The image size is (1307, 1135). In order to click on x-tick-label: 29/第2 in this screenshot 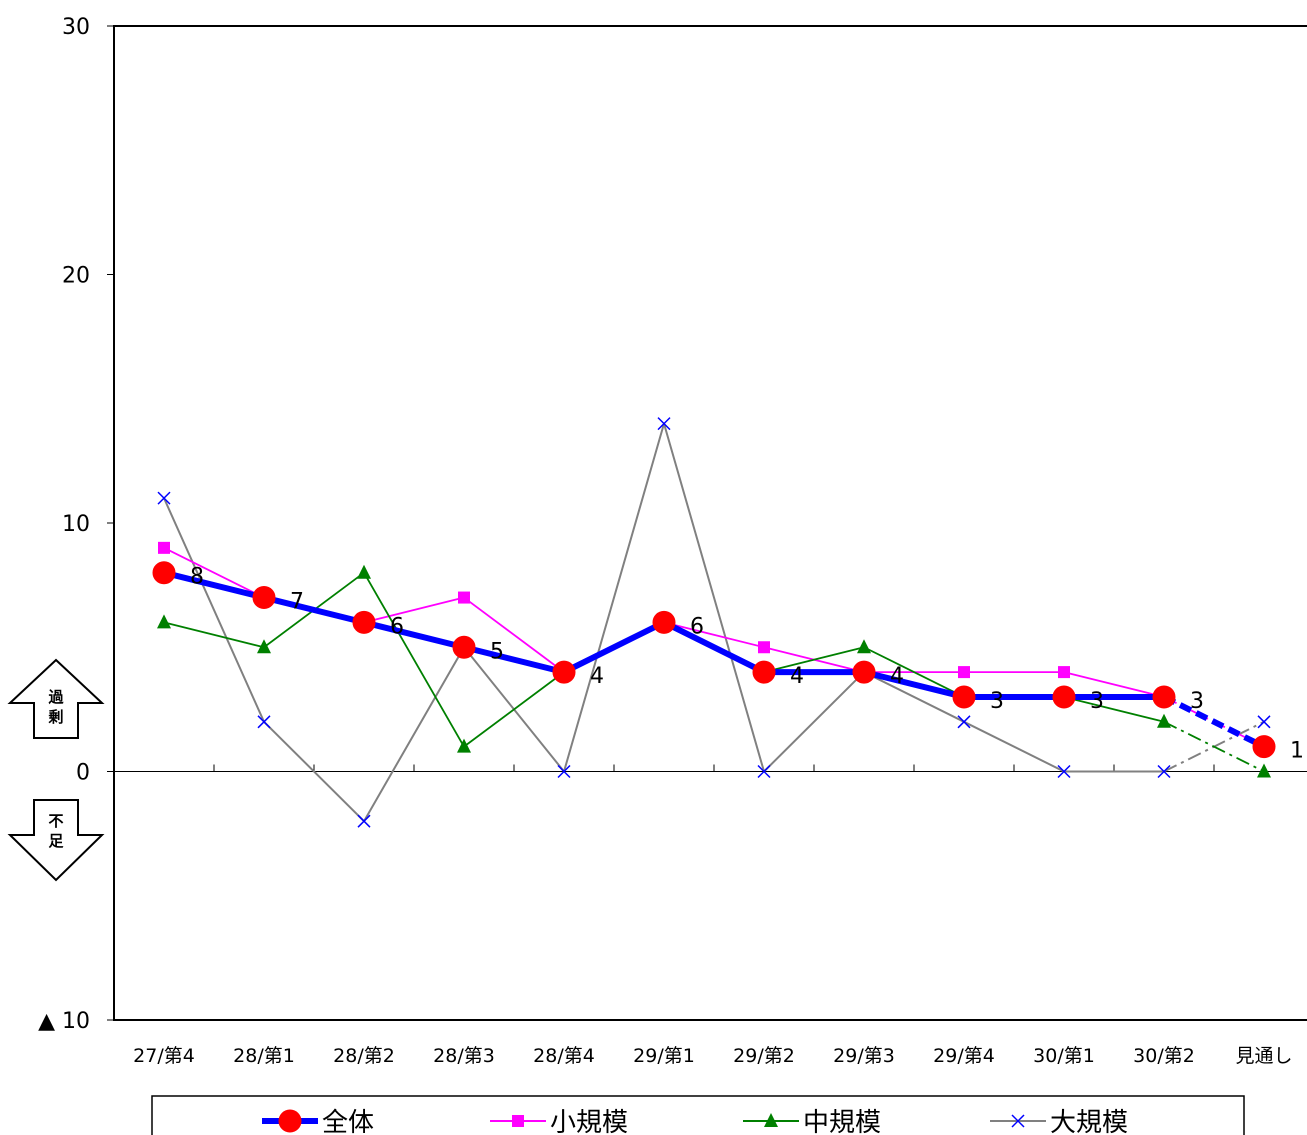, I will do `click(764, 1056)`.